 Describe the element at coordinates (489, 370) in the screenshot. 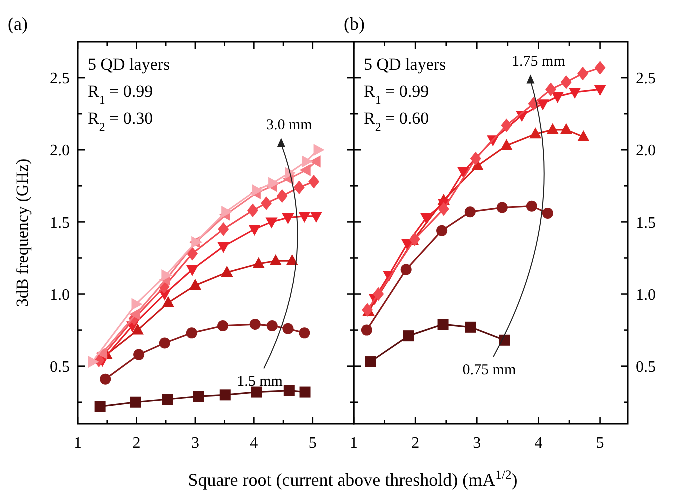

I see `annotation: 0.75 mm` at that location.